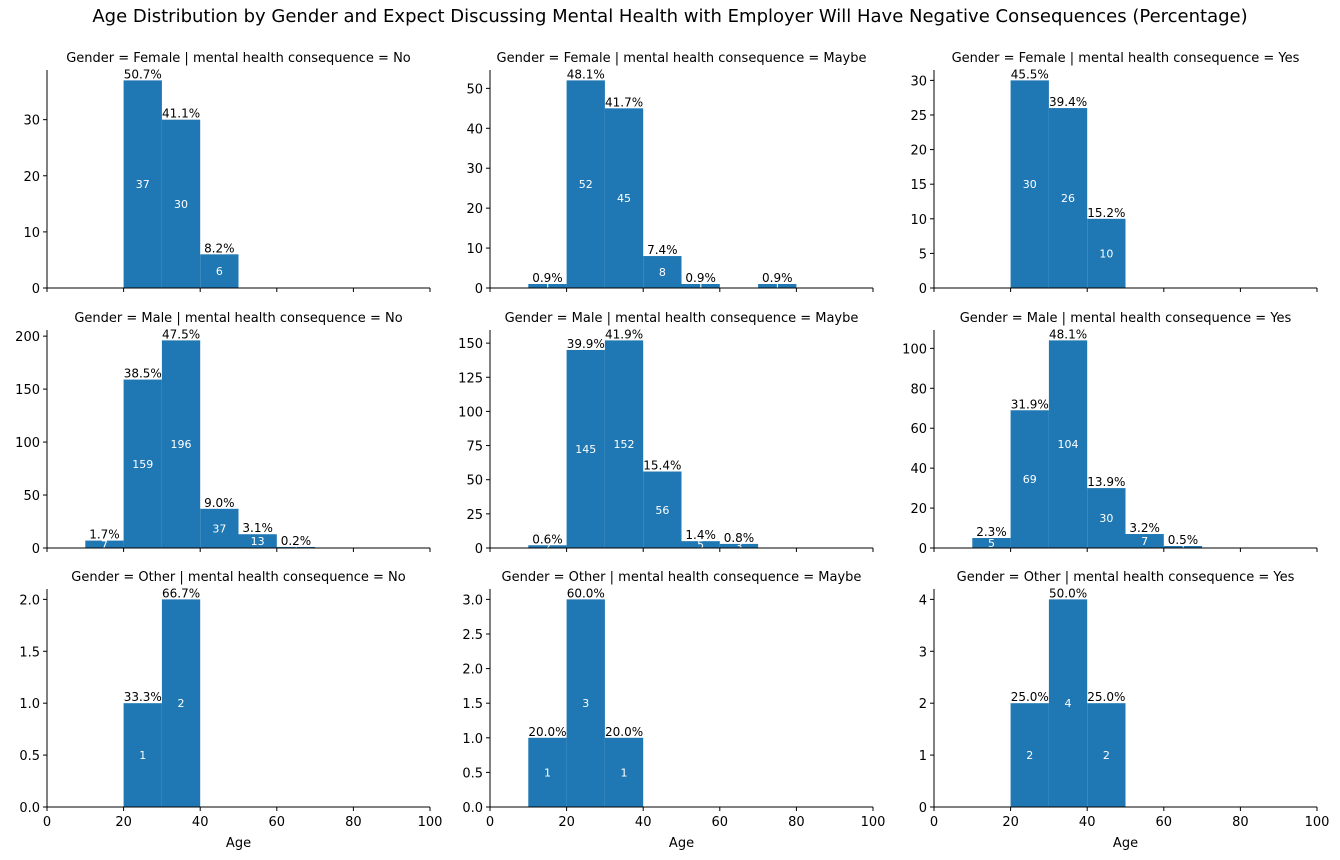 The image size is (1340, 860). What do you see at coordinates (181, 444) in the screenshot?
I see `bar-count-label: 196` at bounding box center [181, 444].